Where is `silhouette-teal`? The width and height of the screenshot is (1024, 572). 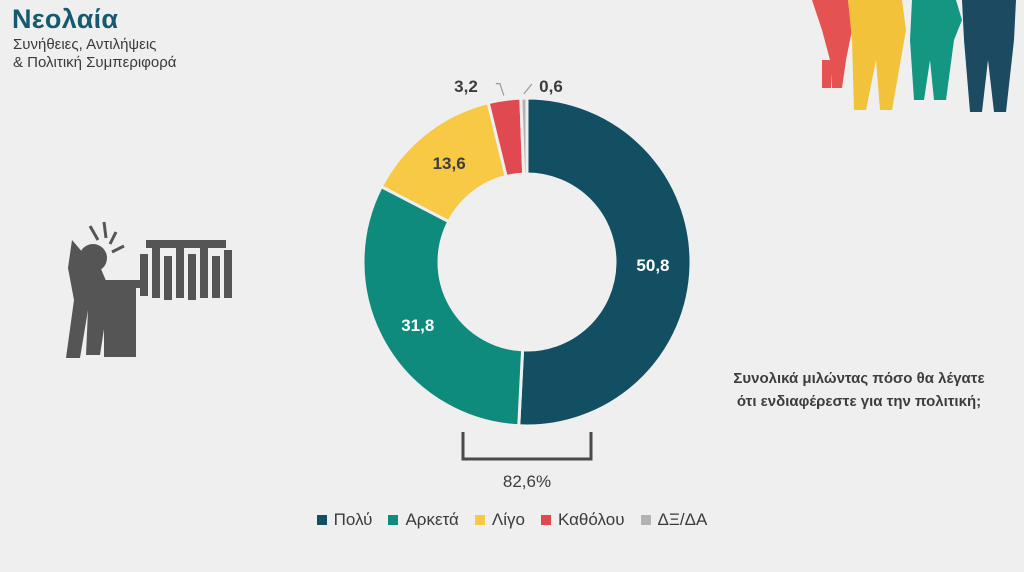
silhouette-teal is located at coordinates (936, 50).